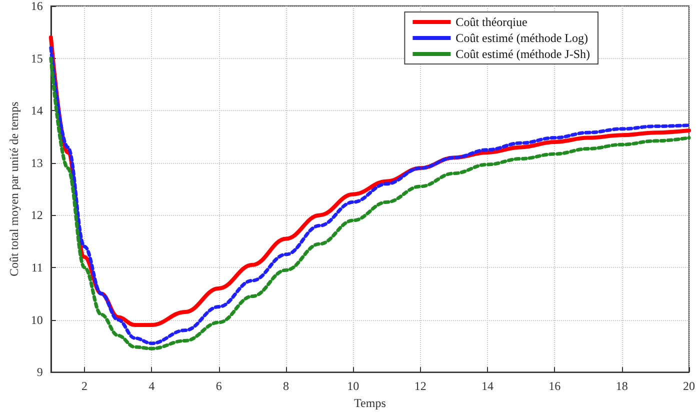  Describe the element at coordinates (689, 386) in the screenshot. I see `x-tick-label: 20` at that location.